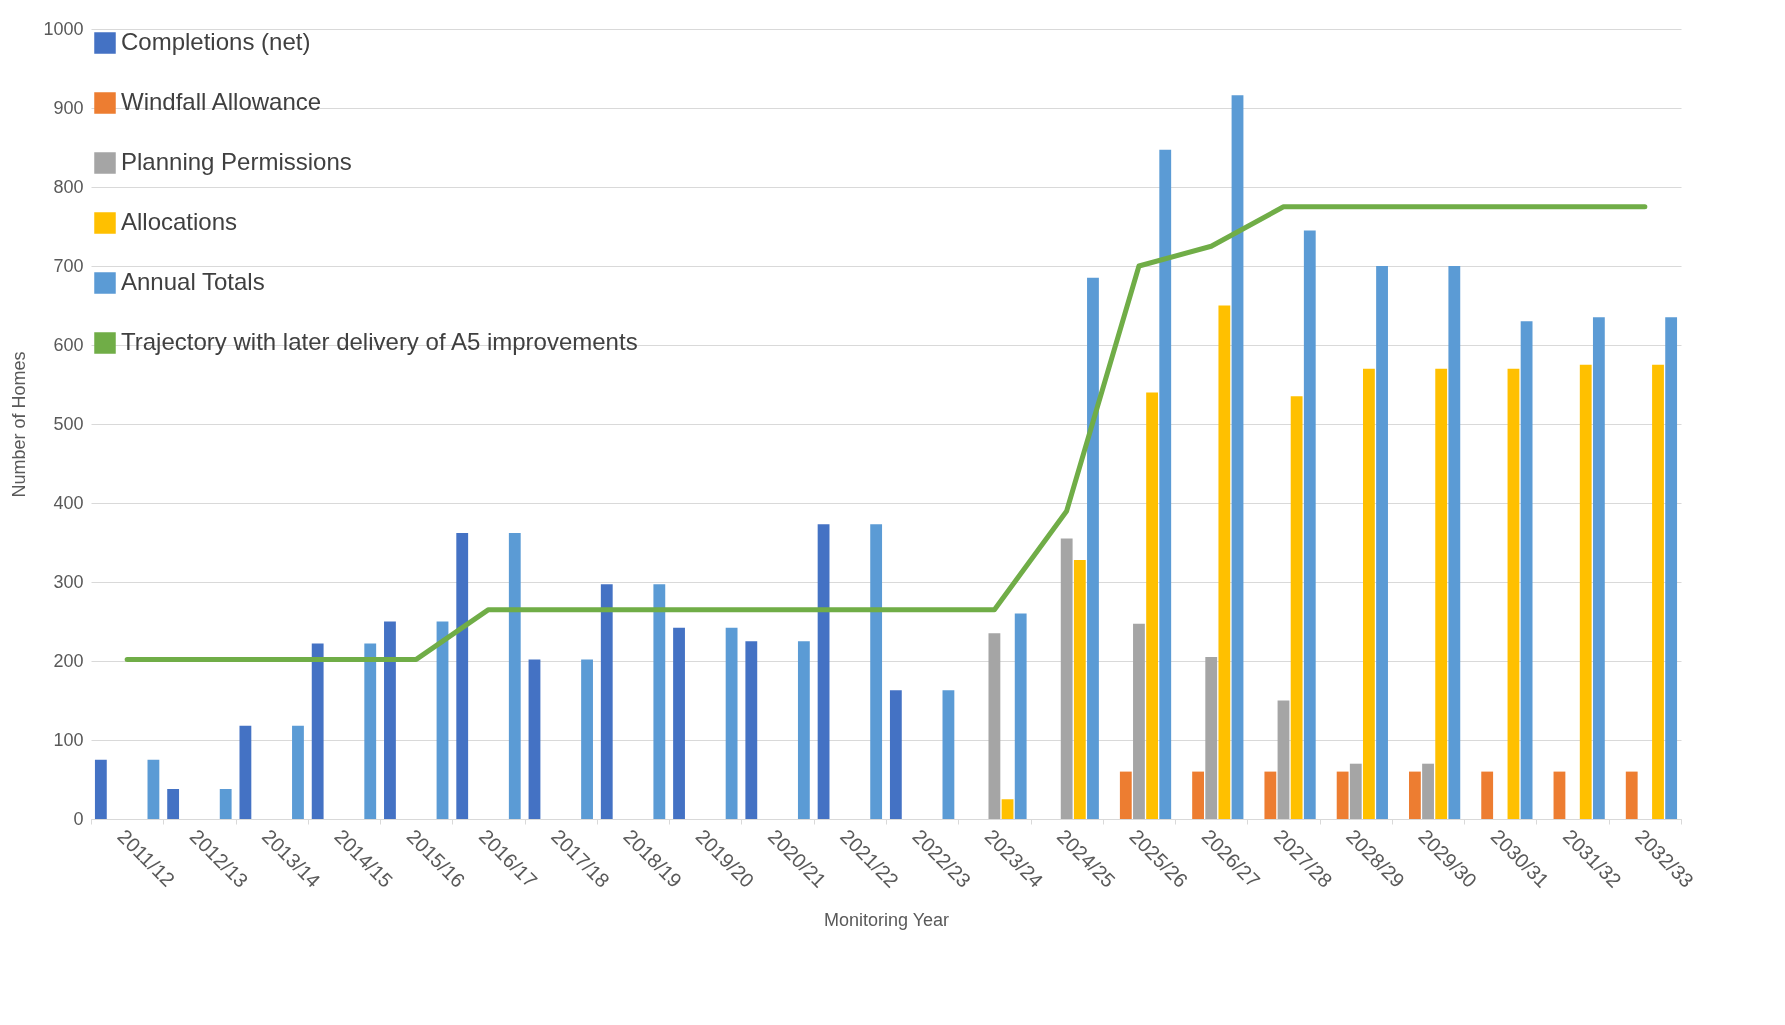 The image size is (1785, 1025). Describe the element at coordinates (68, 502) in the screenshot. I see `y-tick-label: 400` at that location.